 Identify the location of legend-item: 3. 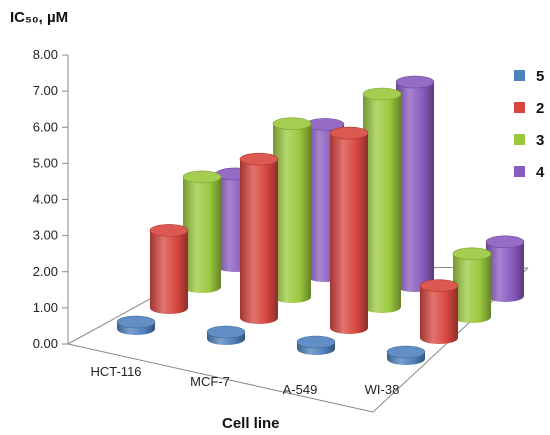
(529, 140).